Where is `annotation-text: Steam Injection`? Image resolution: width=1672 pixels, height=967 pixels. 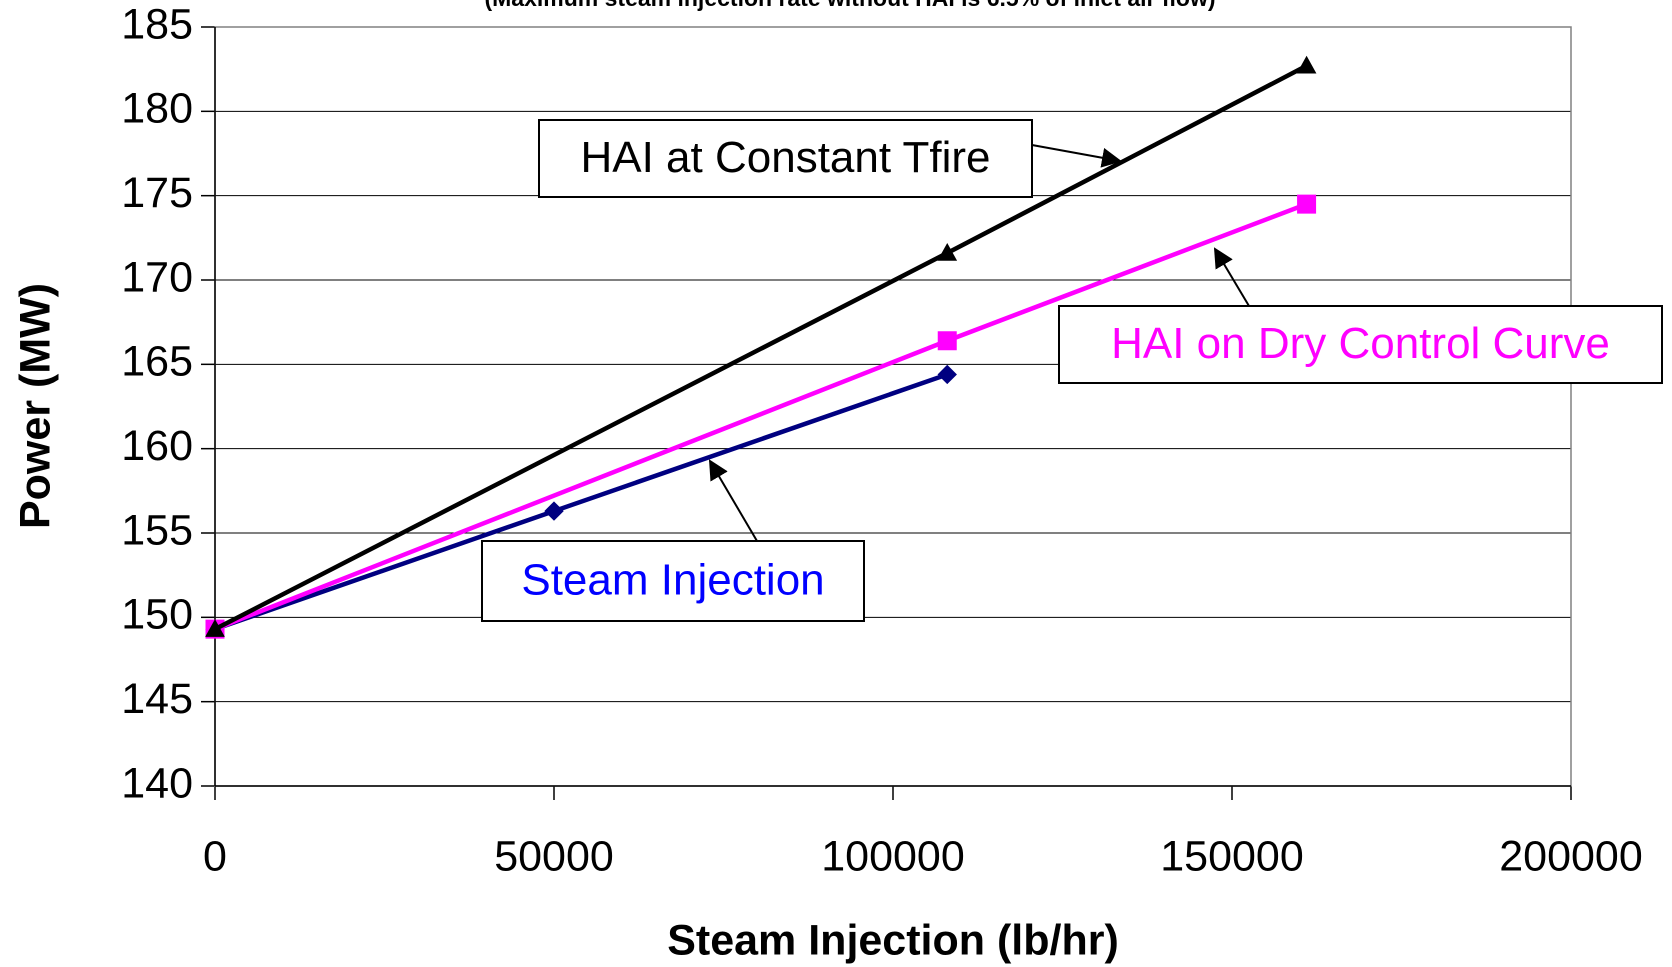 annotation-text: Steam Injection is located at coordinates (672, 580).